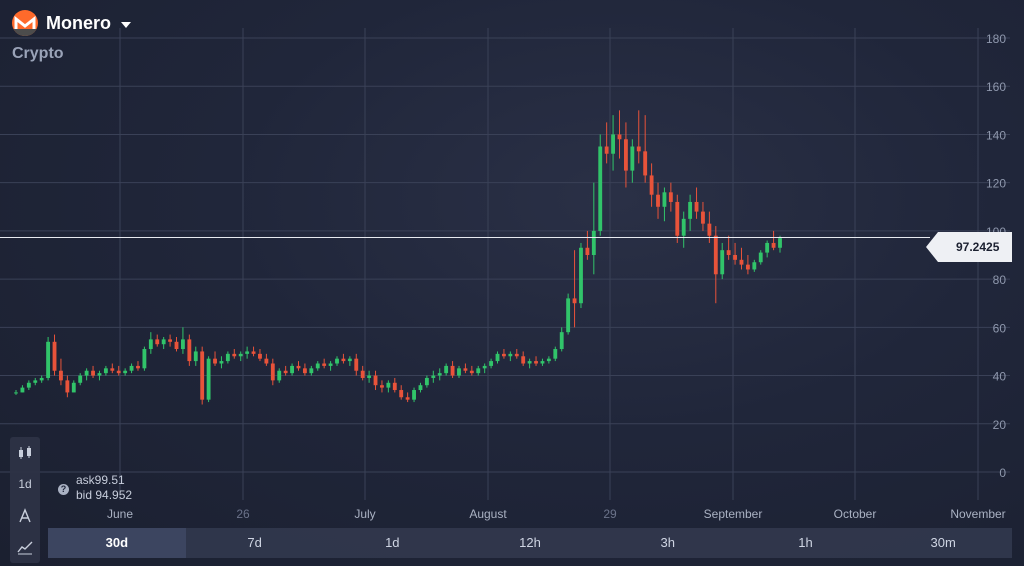 The image size is (1024, 566). I want to click on timeframe-30d-button: 30d, so click(117, 543).